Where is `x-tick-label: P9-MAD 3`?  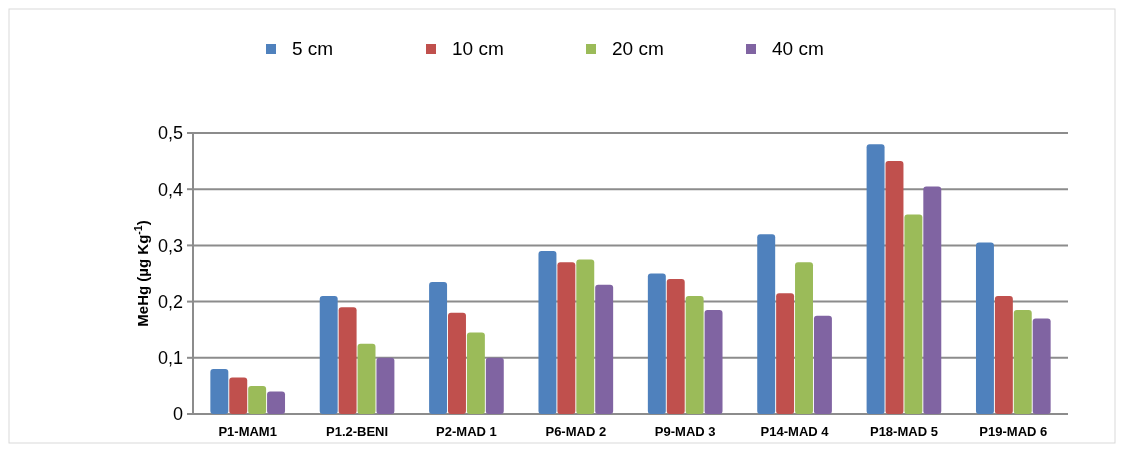
x-tick-label: P9-MAD 3 is located at coordinates (685, 431).